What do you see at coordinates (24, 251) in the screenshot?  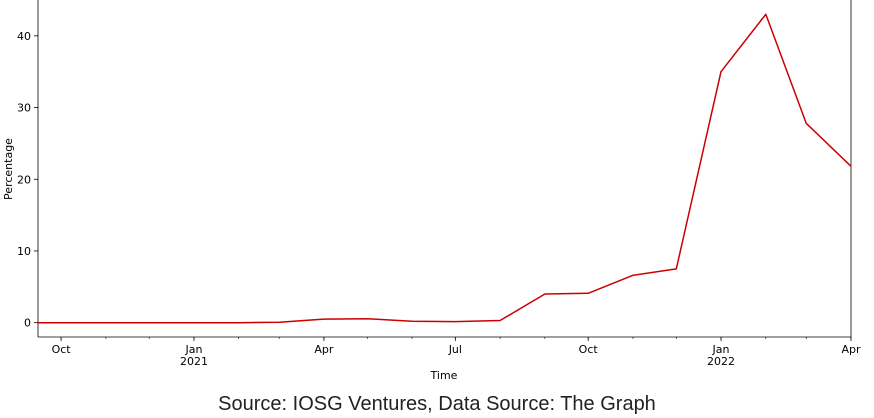 I see `y-tick-label: 10` at bounding box center [24, 251].